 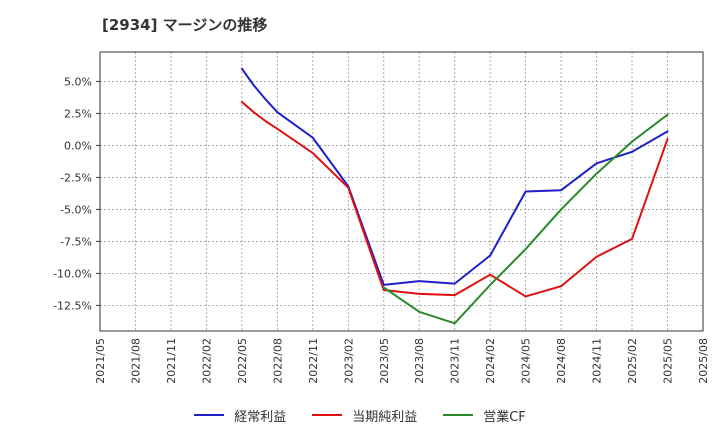 I want to click on x-tick-label-9: 2023/08, so click(x=419, y=361).